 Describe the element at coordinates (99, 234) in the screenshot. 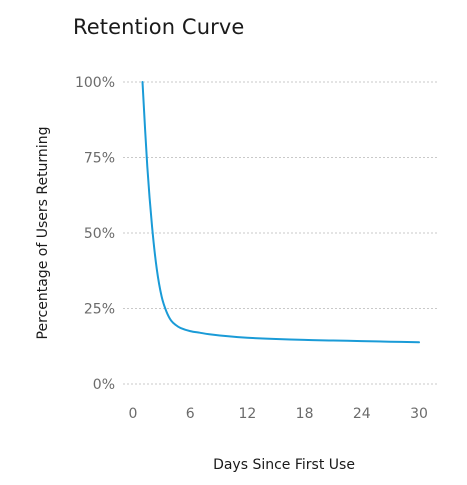

I see `y-tick-label-50: 50%` at that location.